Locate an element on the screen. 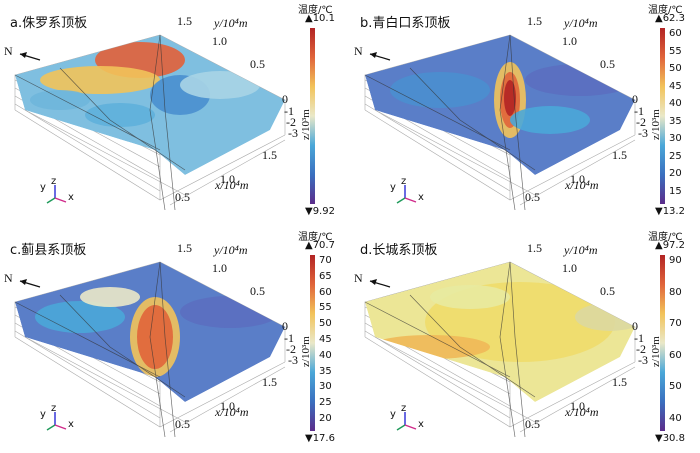 The height and width of the screenshot is (453, 700). colorbar-min: ▼13.2 is located at coordinates (670, 211).